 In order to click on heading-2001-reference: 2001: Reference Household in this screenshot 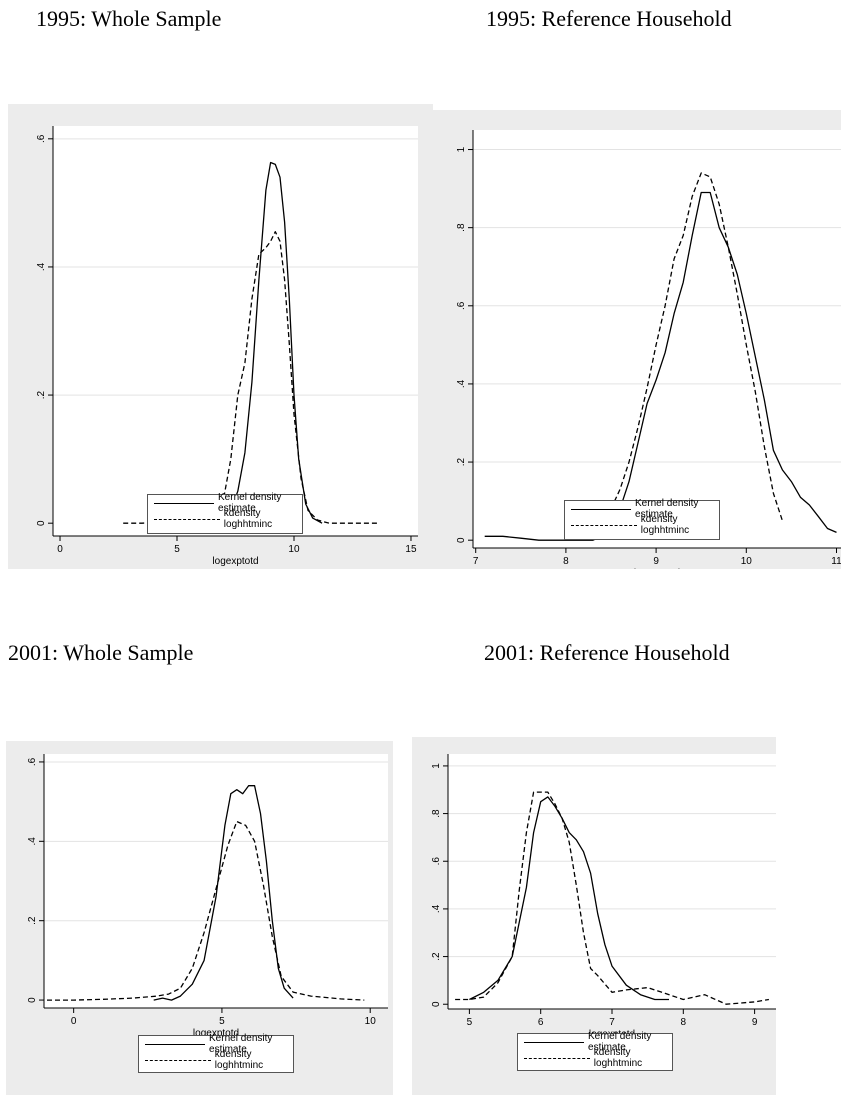, I will do `click(607, 652)`.